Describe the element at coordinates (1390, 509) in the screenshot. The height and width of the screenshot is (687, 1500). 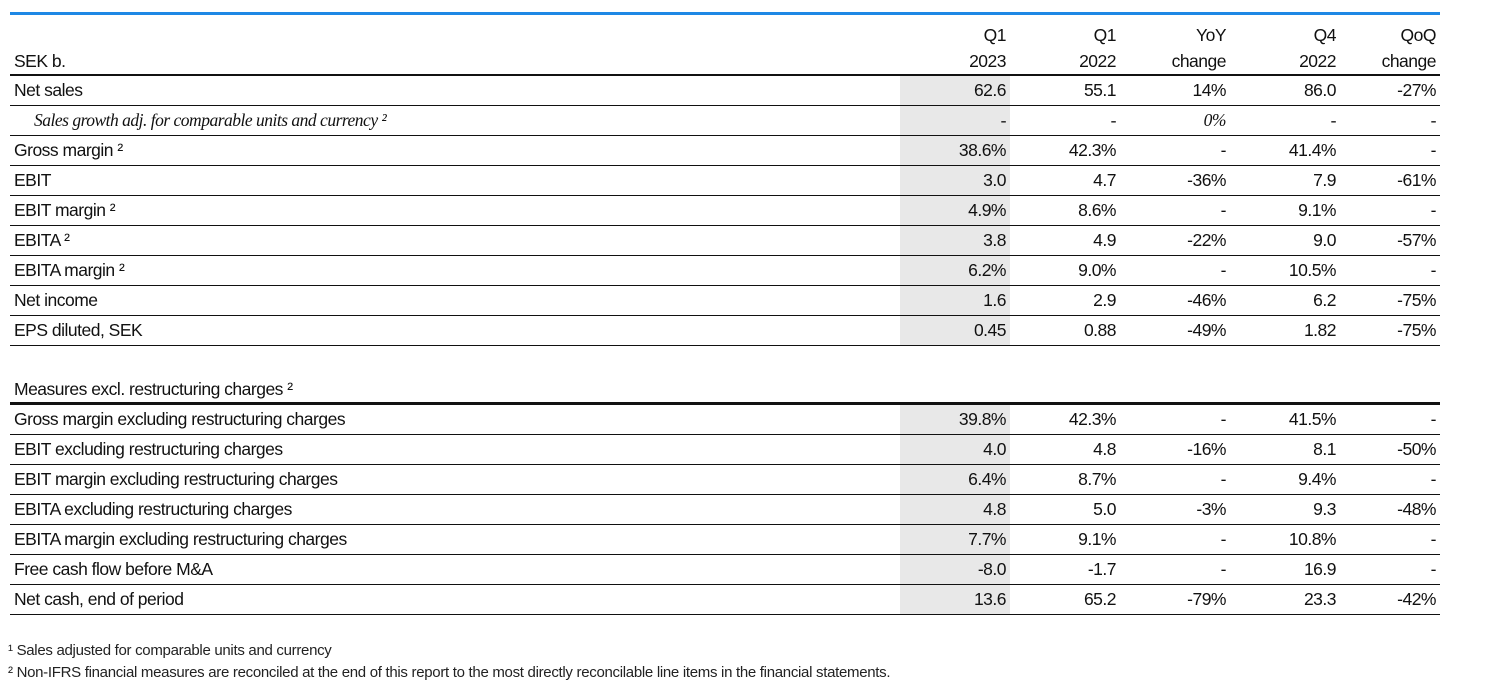
I see `cell-value: -48%` at that location.